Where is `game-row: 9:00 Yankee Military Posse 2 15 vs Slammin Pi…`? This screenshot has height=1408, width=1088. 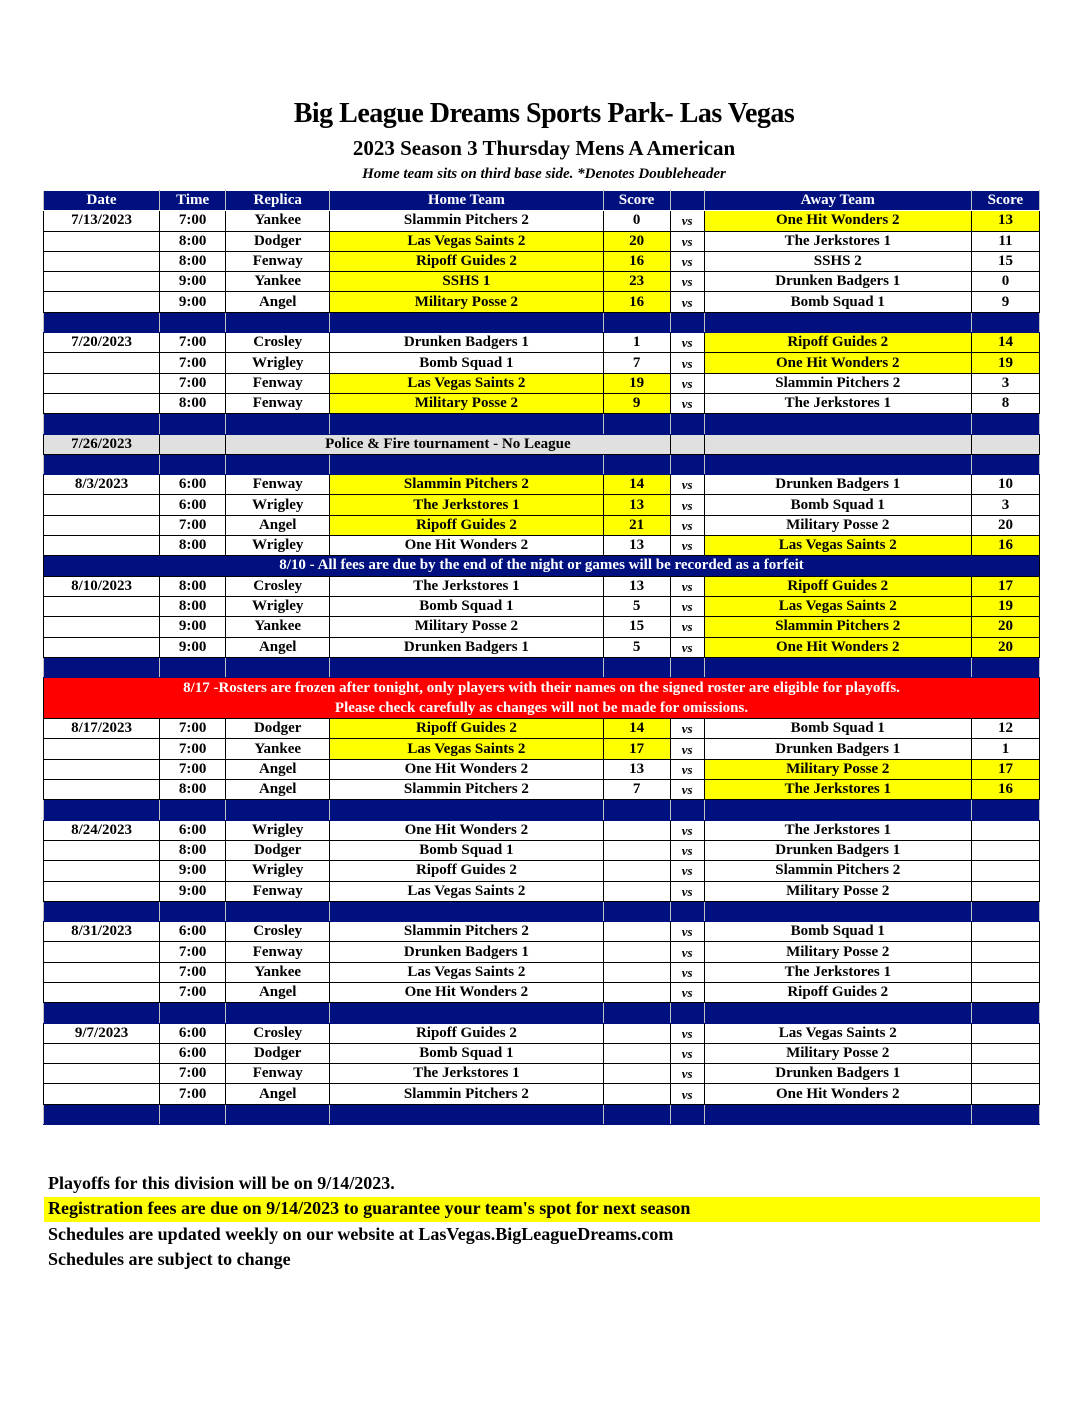
game-row: 9:00 Yankee Military Posse 2 15 vs Slammin Pi… is located at coordinates (541, 627).